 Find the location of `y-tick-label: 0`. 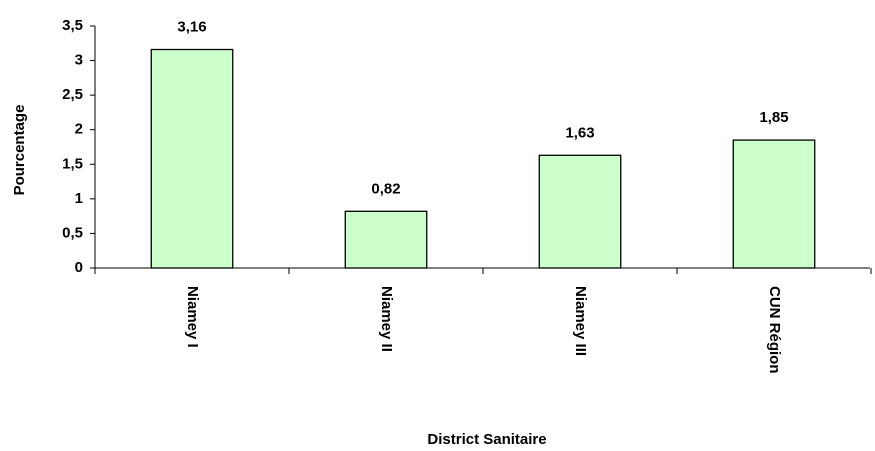

y-tick-label: 0 is located at coordinates (79, 267).